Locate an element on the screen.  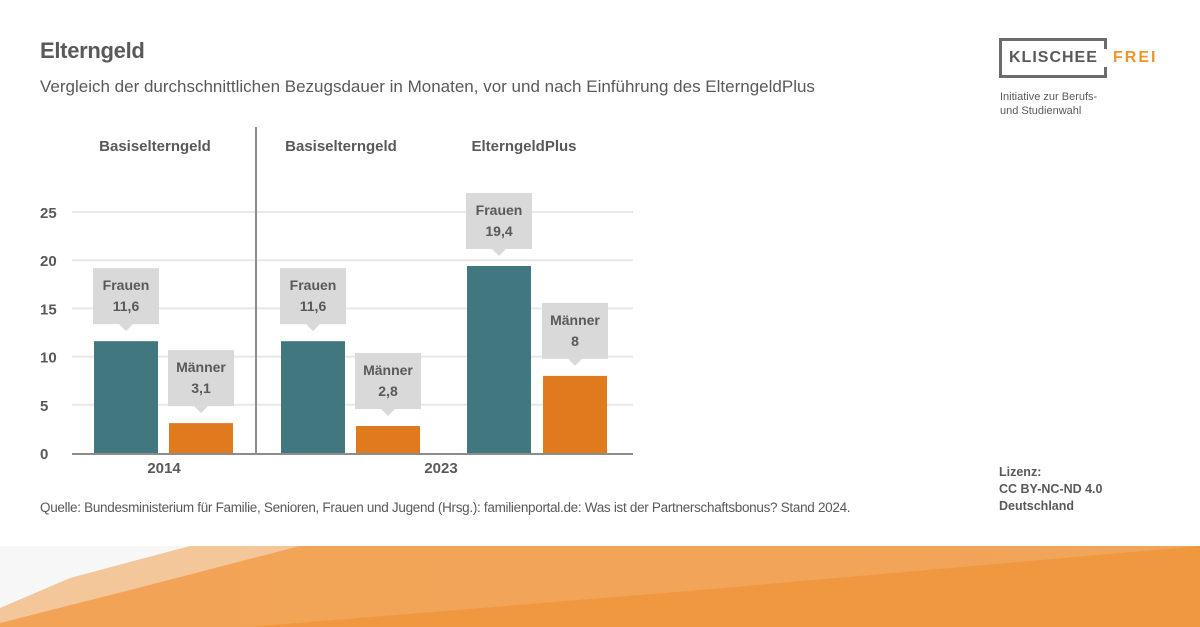
data-label-männer-0: Männer 3,1 is located at coordinates (201, 382).